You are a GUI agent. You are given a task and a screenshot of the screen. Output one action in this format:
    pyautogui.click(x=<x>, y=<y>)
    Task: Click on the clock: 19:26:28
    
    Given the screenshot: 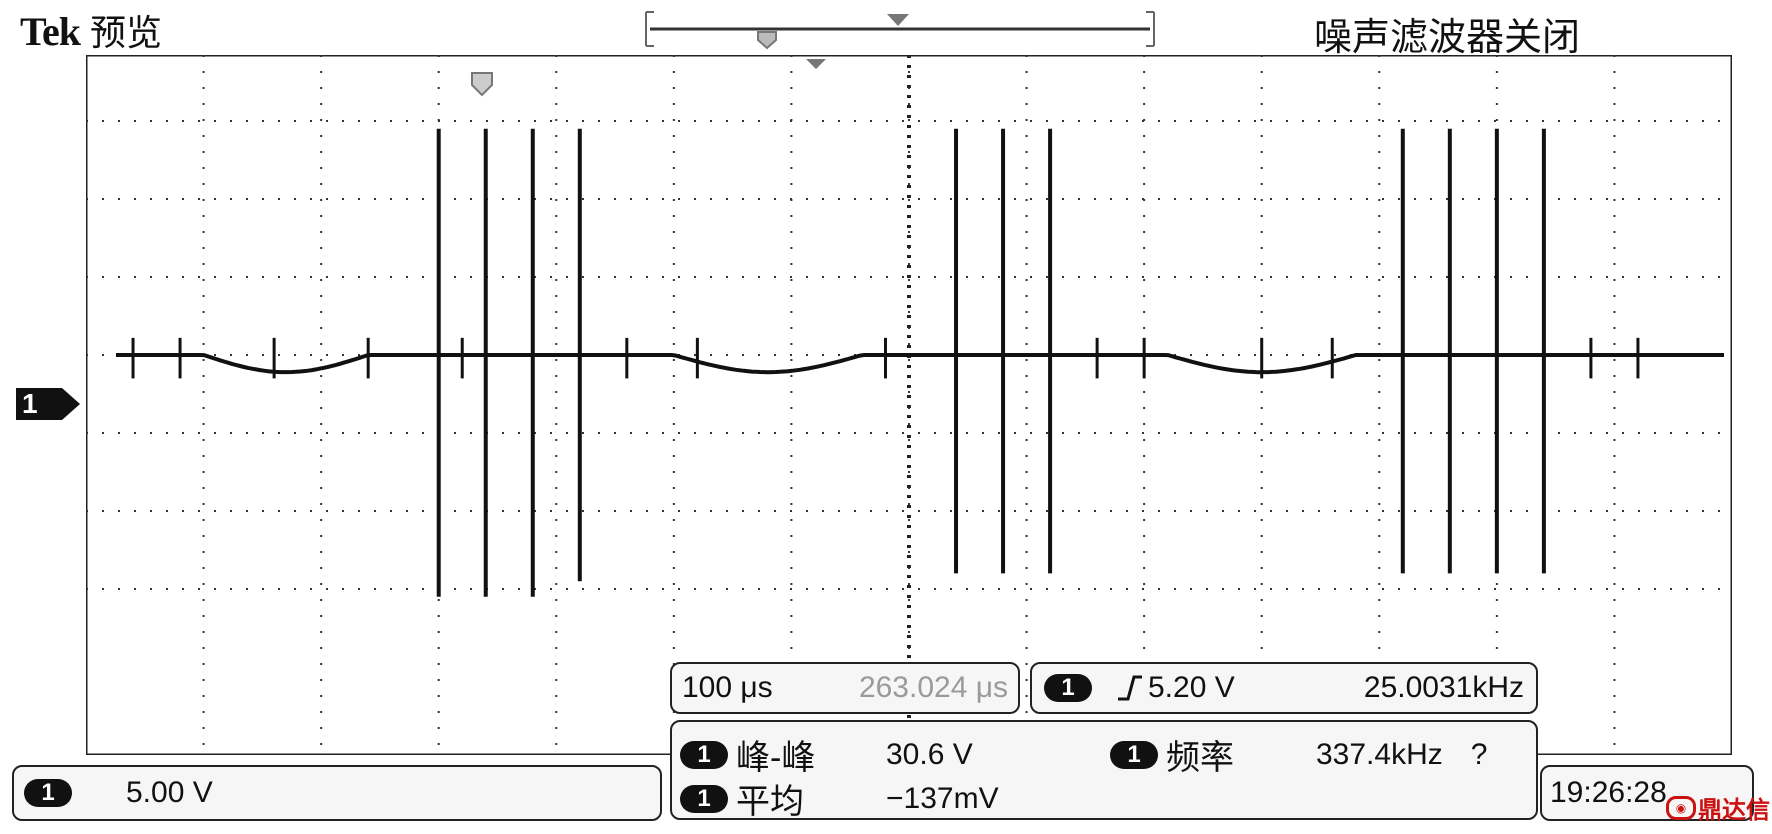 What is the action you would take?
    pyautogui.click(x=1647, y=793)
    